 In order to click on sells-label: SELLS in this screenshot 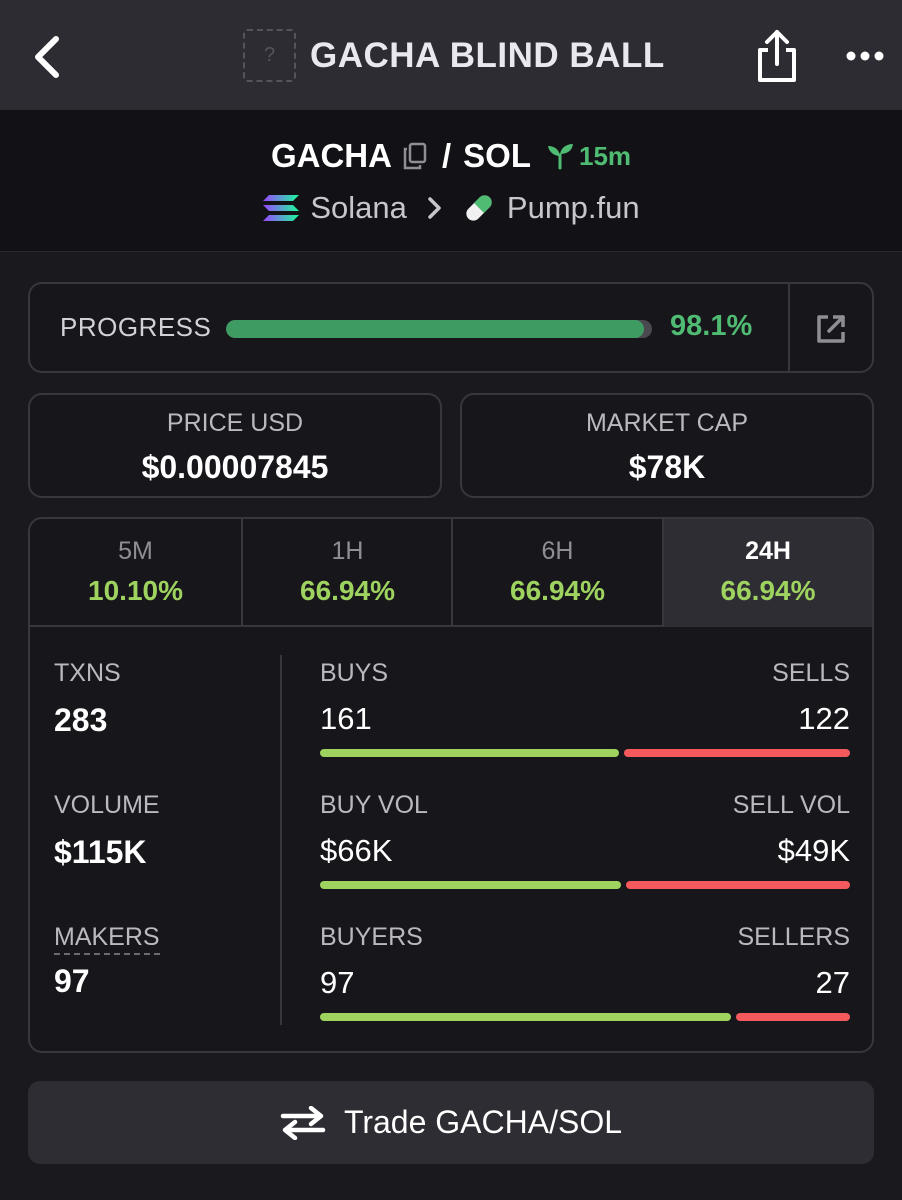, I will do `click(811, 673)`.